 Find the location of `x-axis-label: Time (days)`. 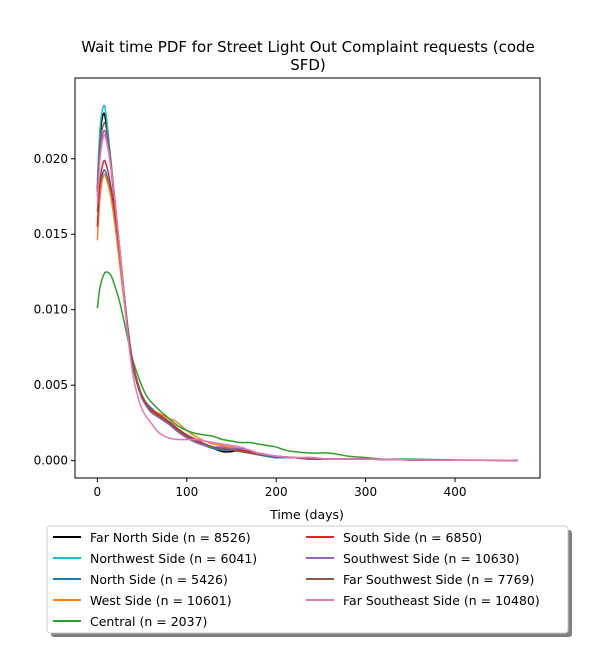

x-axis-label: Time (days) is located at coordinates (306, 514).